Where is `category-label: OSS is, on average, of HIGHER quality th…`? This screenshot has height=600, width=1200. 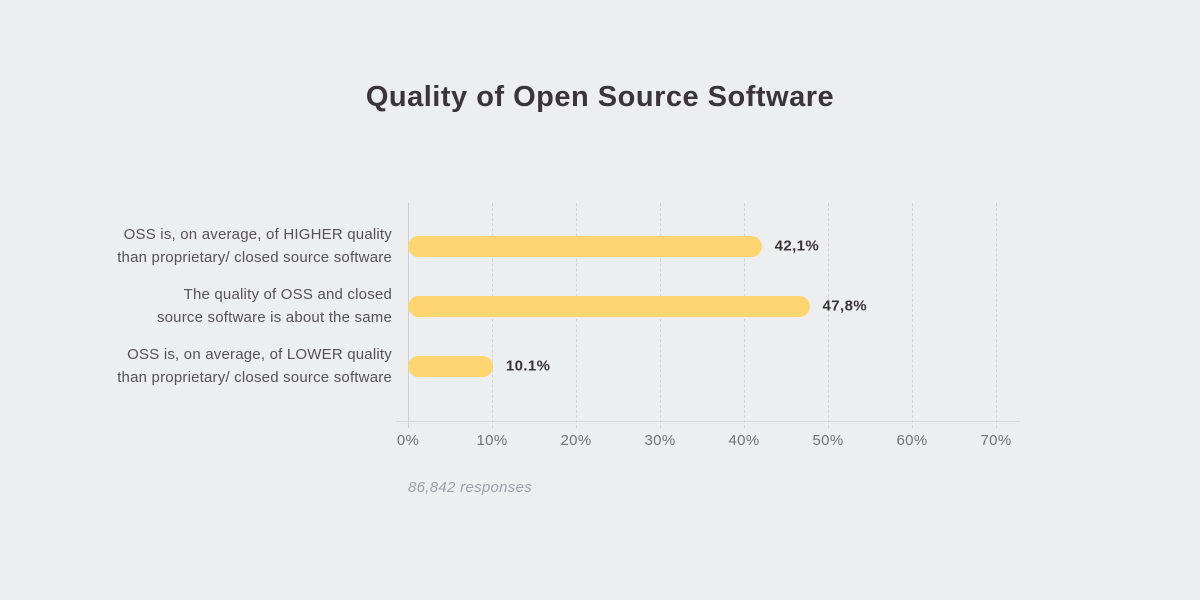
category-label: OSS is, on average, of HIGHER quality th… is located at coordinates (254, 246).